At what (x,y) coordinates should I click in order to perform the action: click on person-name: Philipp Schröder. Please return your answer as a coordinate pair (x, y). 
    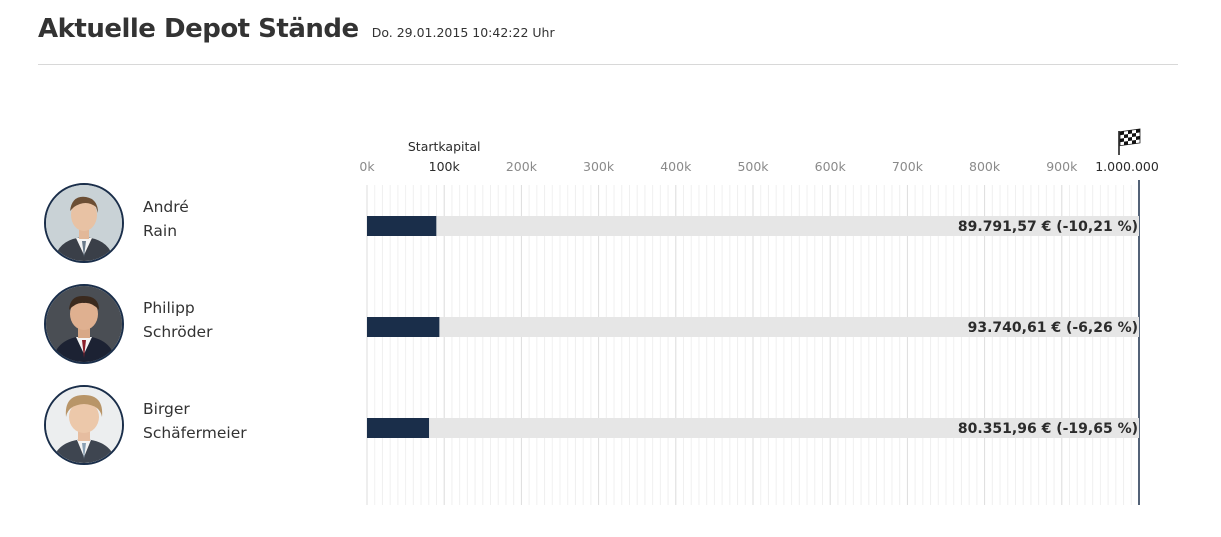
    Looking at the image, I should click on (177, 320).